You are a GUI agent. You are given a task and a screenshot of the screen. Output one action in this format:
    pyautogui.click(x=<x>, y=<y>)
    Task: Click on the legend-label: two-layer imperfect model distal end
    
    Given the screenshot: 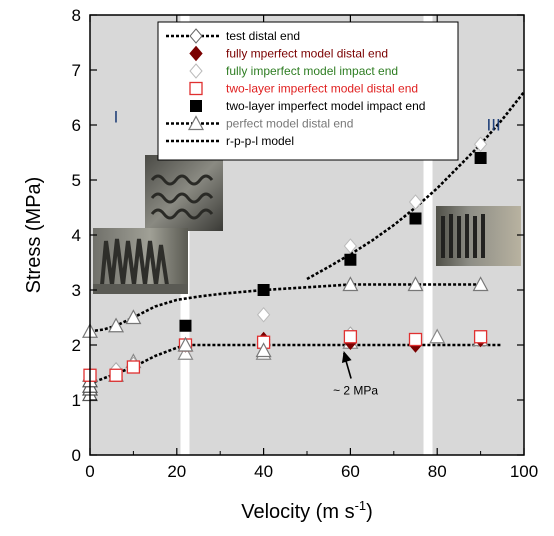 What is the action you would take?
    pyautogui.click(x=322, y=89)
    